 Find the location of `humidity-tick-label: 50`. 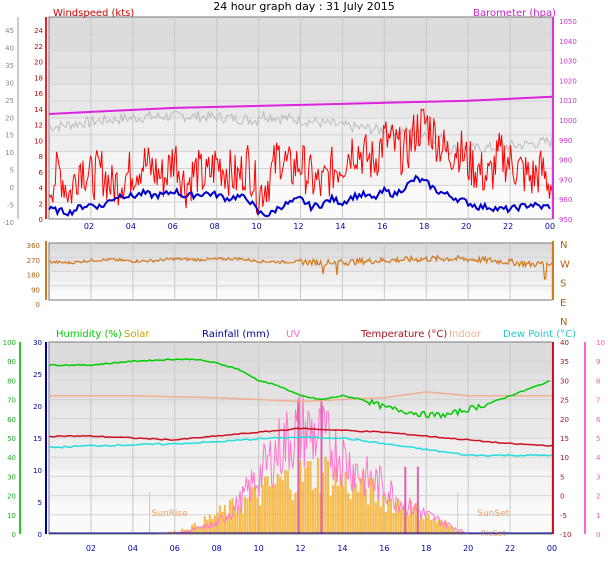

humidity-tick-label: 50 is located at coordinates (11, 439).